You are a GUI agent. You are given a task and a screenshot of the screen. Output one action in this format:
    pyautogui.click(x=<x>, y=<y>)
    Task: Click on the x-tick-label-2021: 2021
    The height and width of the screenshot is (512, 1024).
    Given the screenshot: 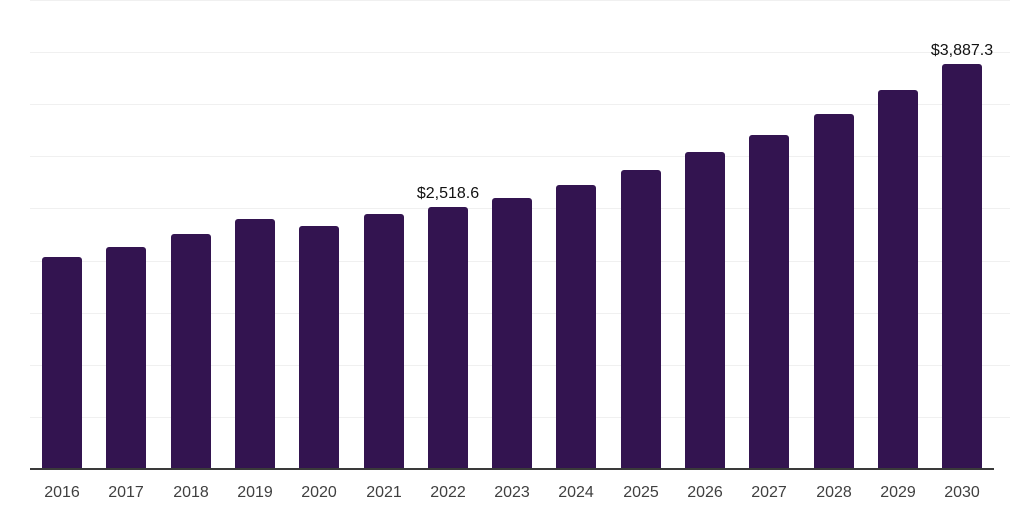 What is the action you would take?
    pyautogui.click(x=384, y=492)
    